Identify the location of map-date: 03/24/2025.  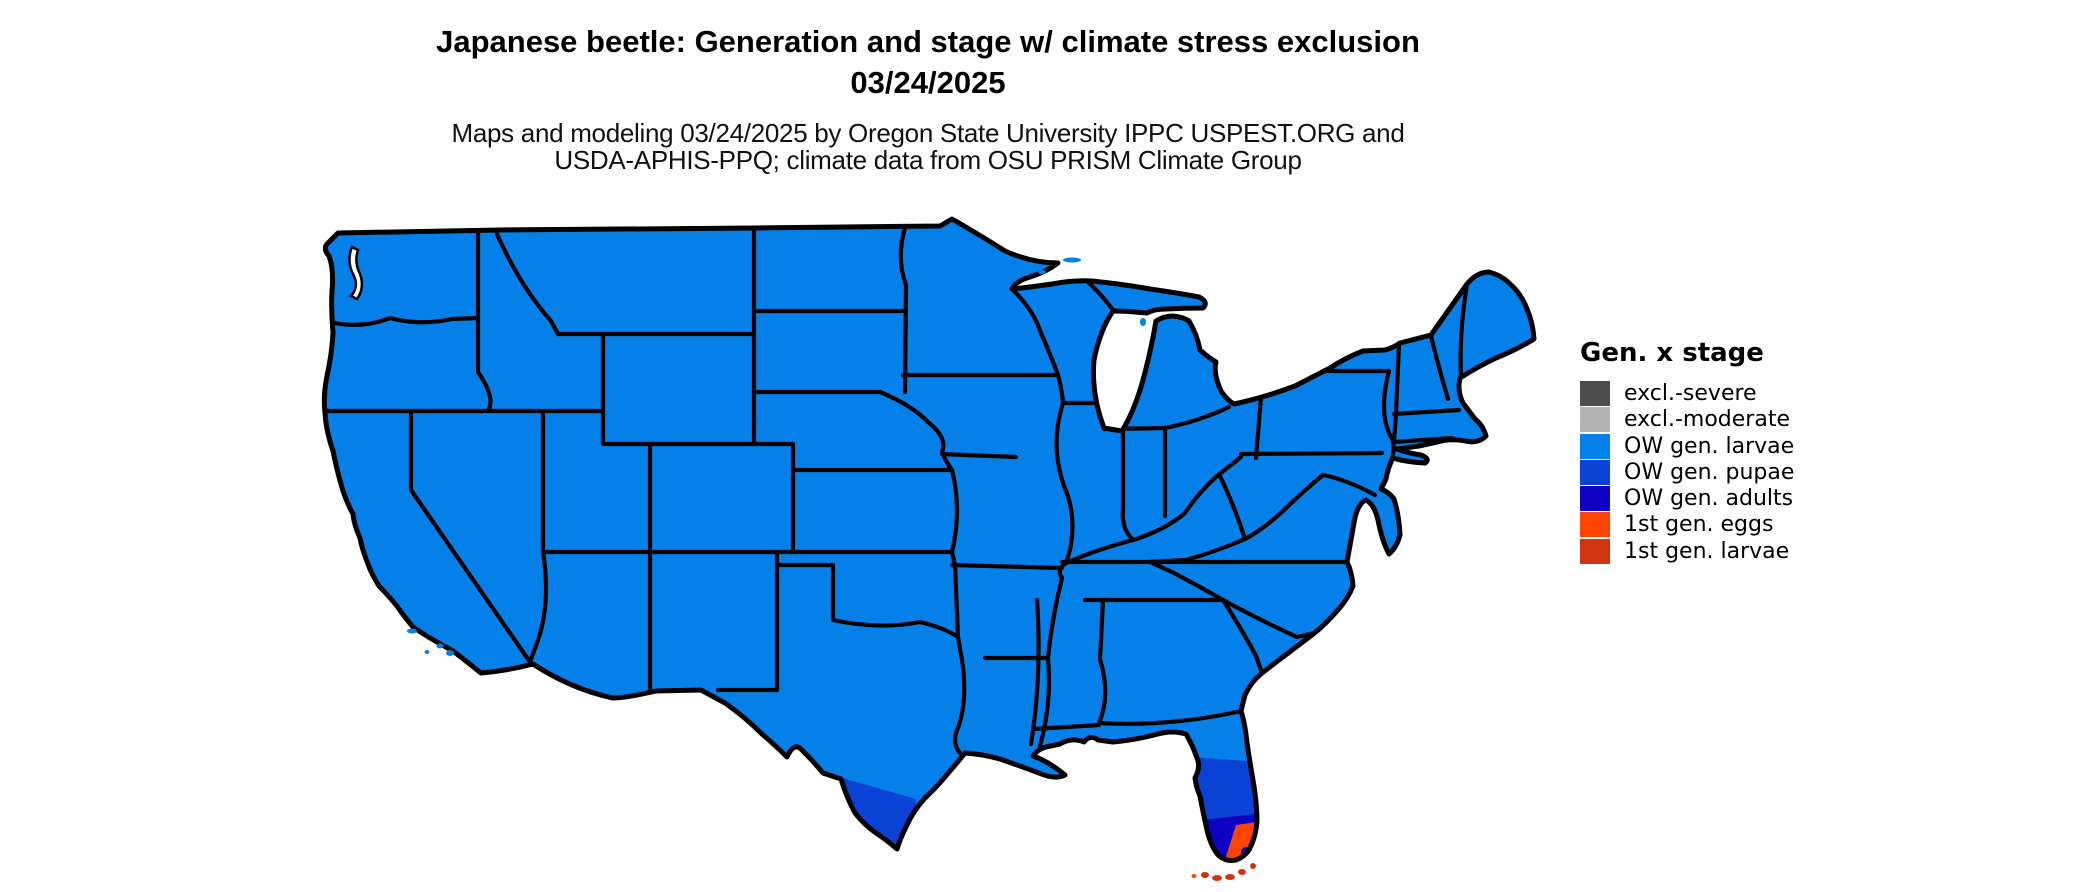
(928, 82).